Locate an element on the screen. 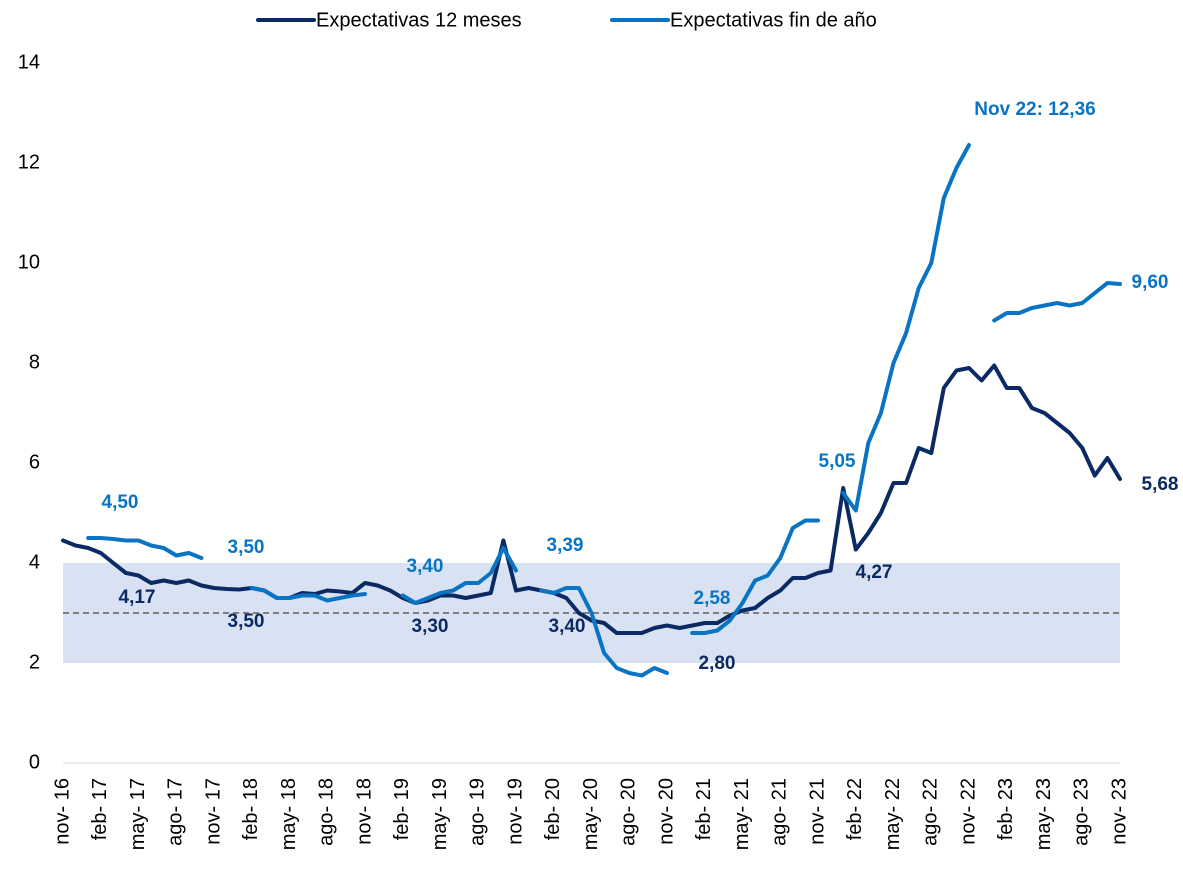 This screenshot has width=1183, height=873. y-tick-label: 6 is located at coordinates (34, 462).